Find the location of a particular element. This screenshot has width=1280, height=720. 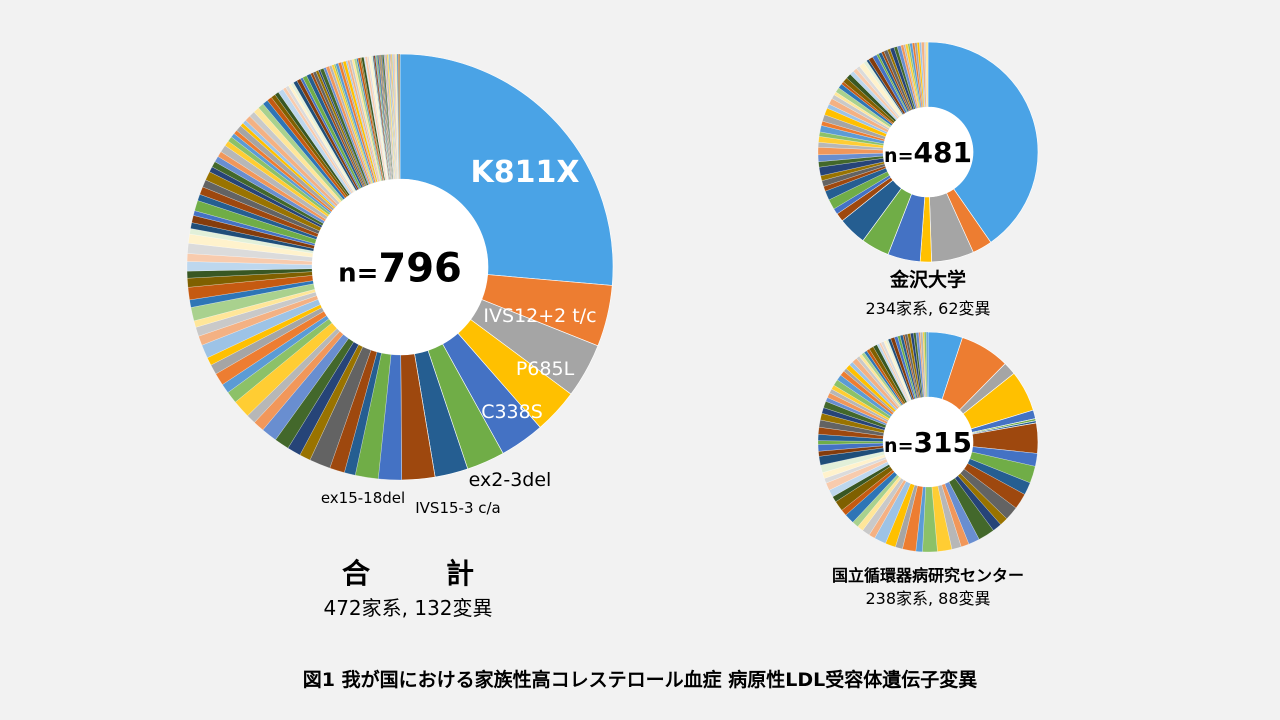

donut-chart-kanazawa: n=481 is located at coordinates (928, 152).